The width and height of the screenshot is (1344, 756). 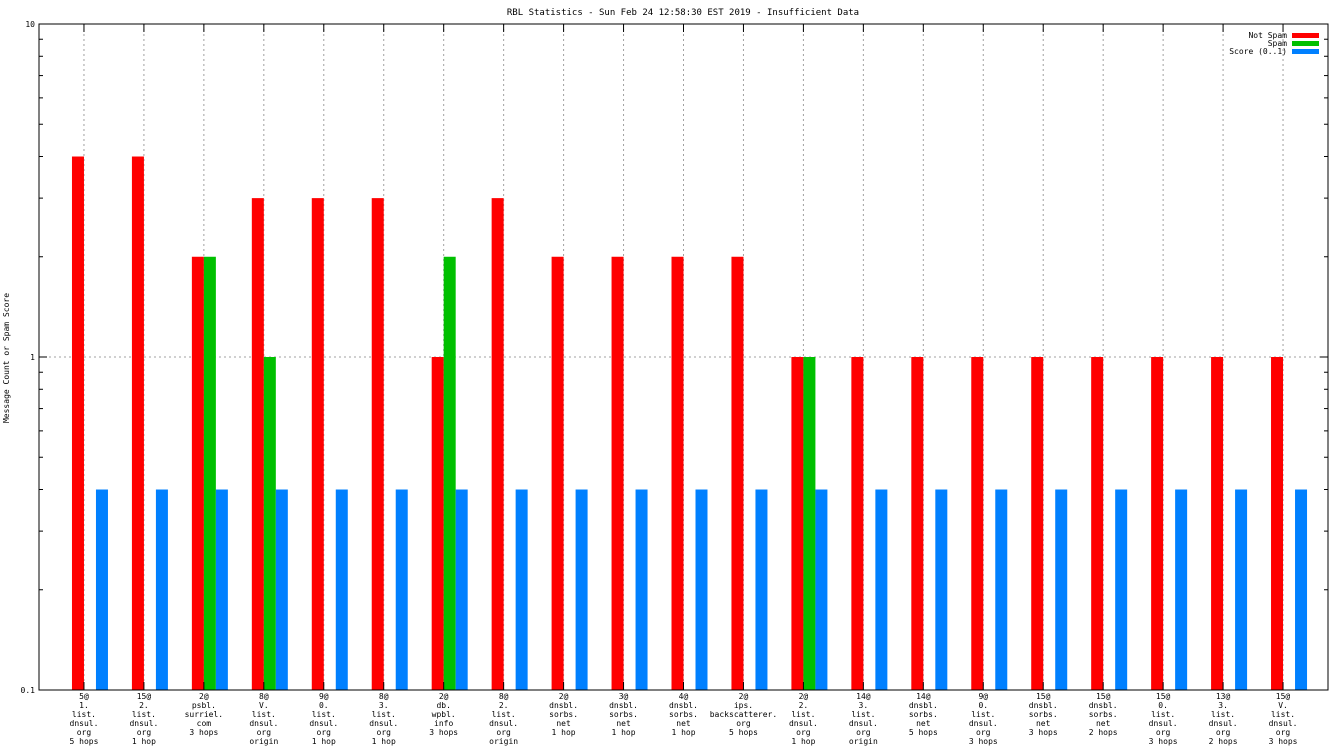 What do you see at coordinates (204, 705) in the screenshot?
I see `x-tick-label: psbl.` at bounding box center [204, 705].